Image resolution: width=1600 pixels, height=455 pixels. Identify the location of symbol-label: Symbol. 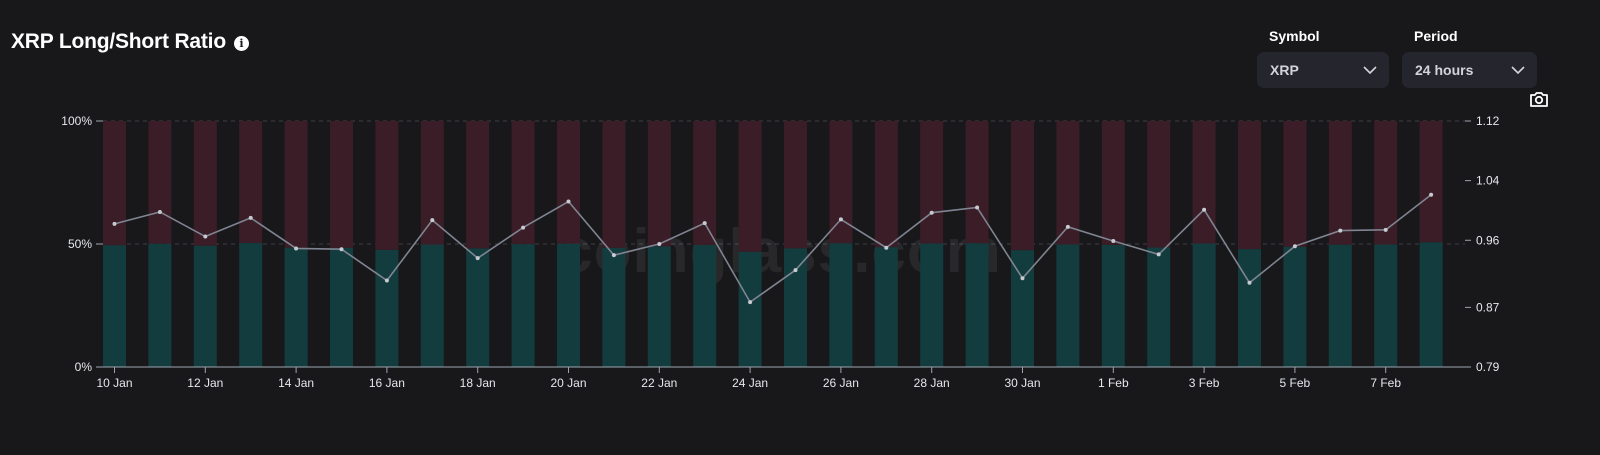
(1294, 36).